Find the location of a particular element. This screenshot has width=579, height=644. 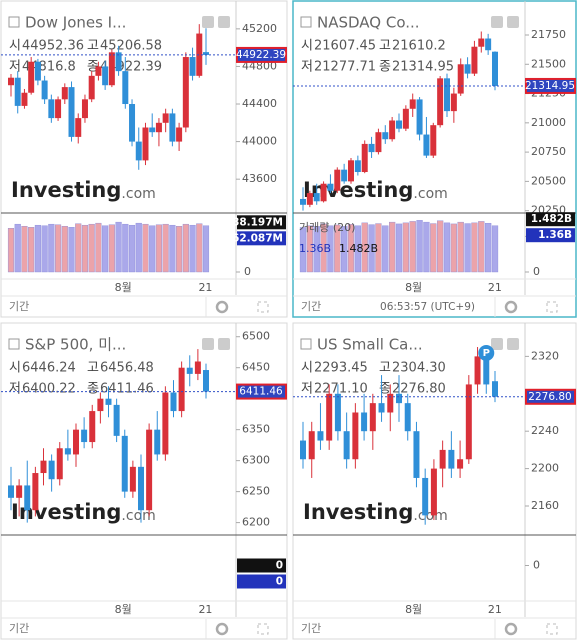

y-tick-label: 20750 is located at coordinates (548, 151).